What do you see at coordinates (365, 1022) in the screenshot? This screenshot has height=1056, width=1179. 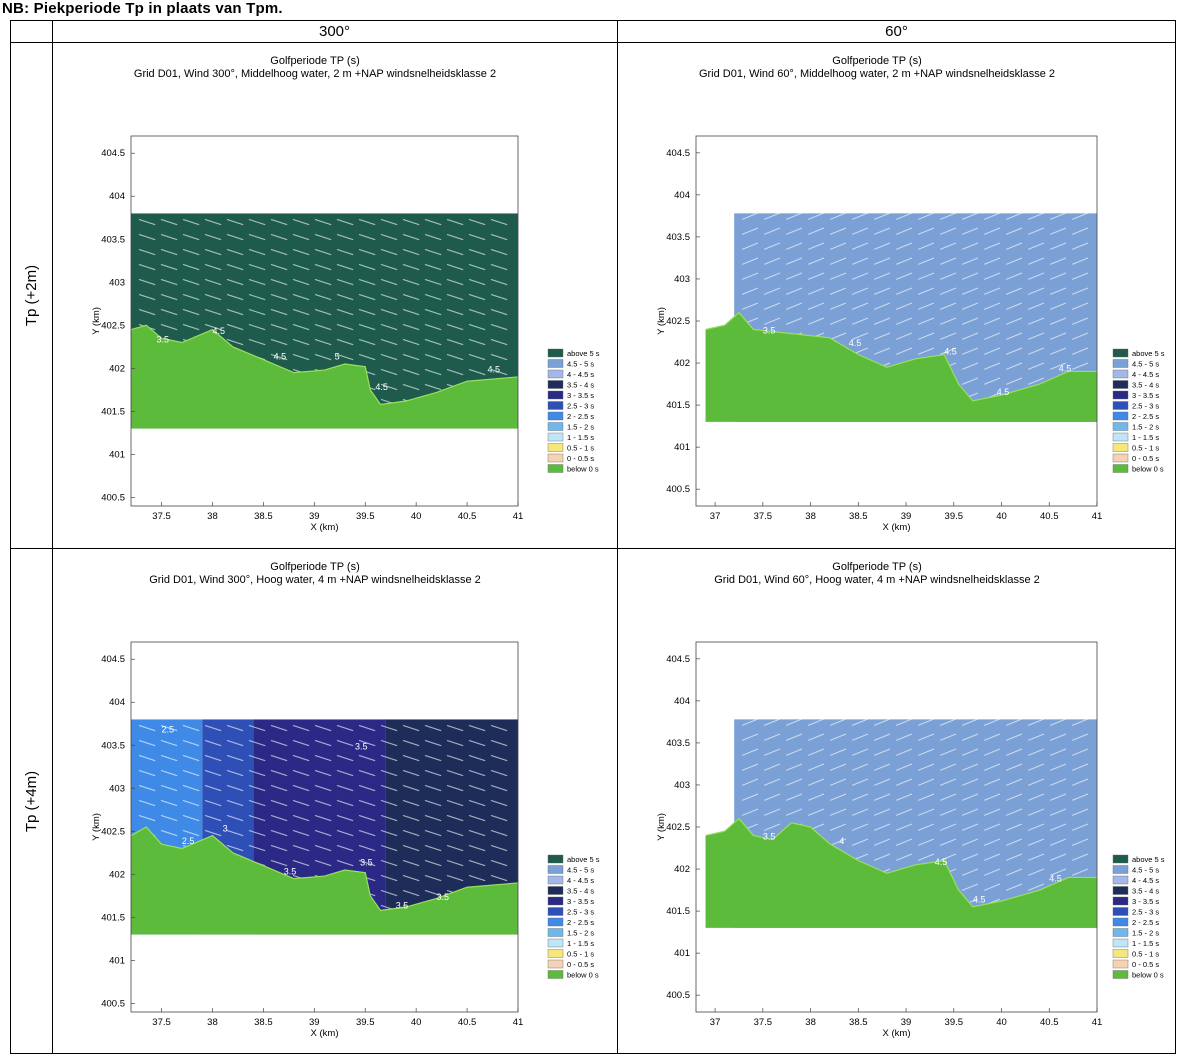 I see `x-tick-label: 39.5` at bounding box center [365, 1022].